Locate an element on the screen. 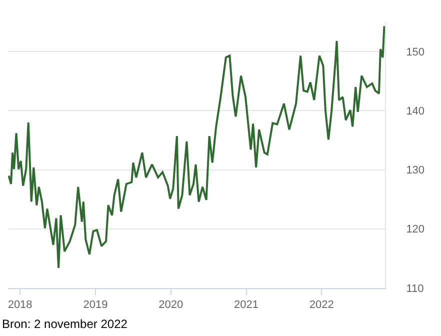  y-tick-label: 130 is located at coordinates (415, 170).